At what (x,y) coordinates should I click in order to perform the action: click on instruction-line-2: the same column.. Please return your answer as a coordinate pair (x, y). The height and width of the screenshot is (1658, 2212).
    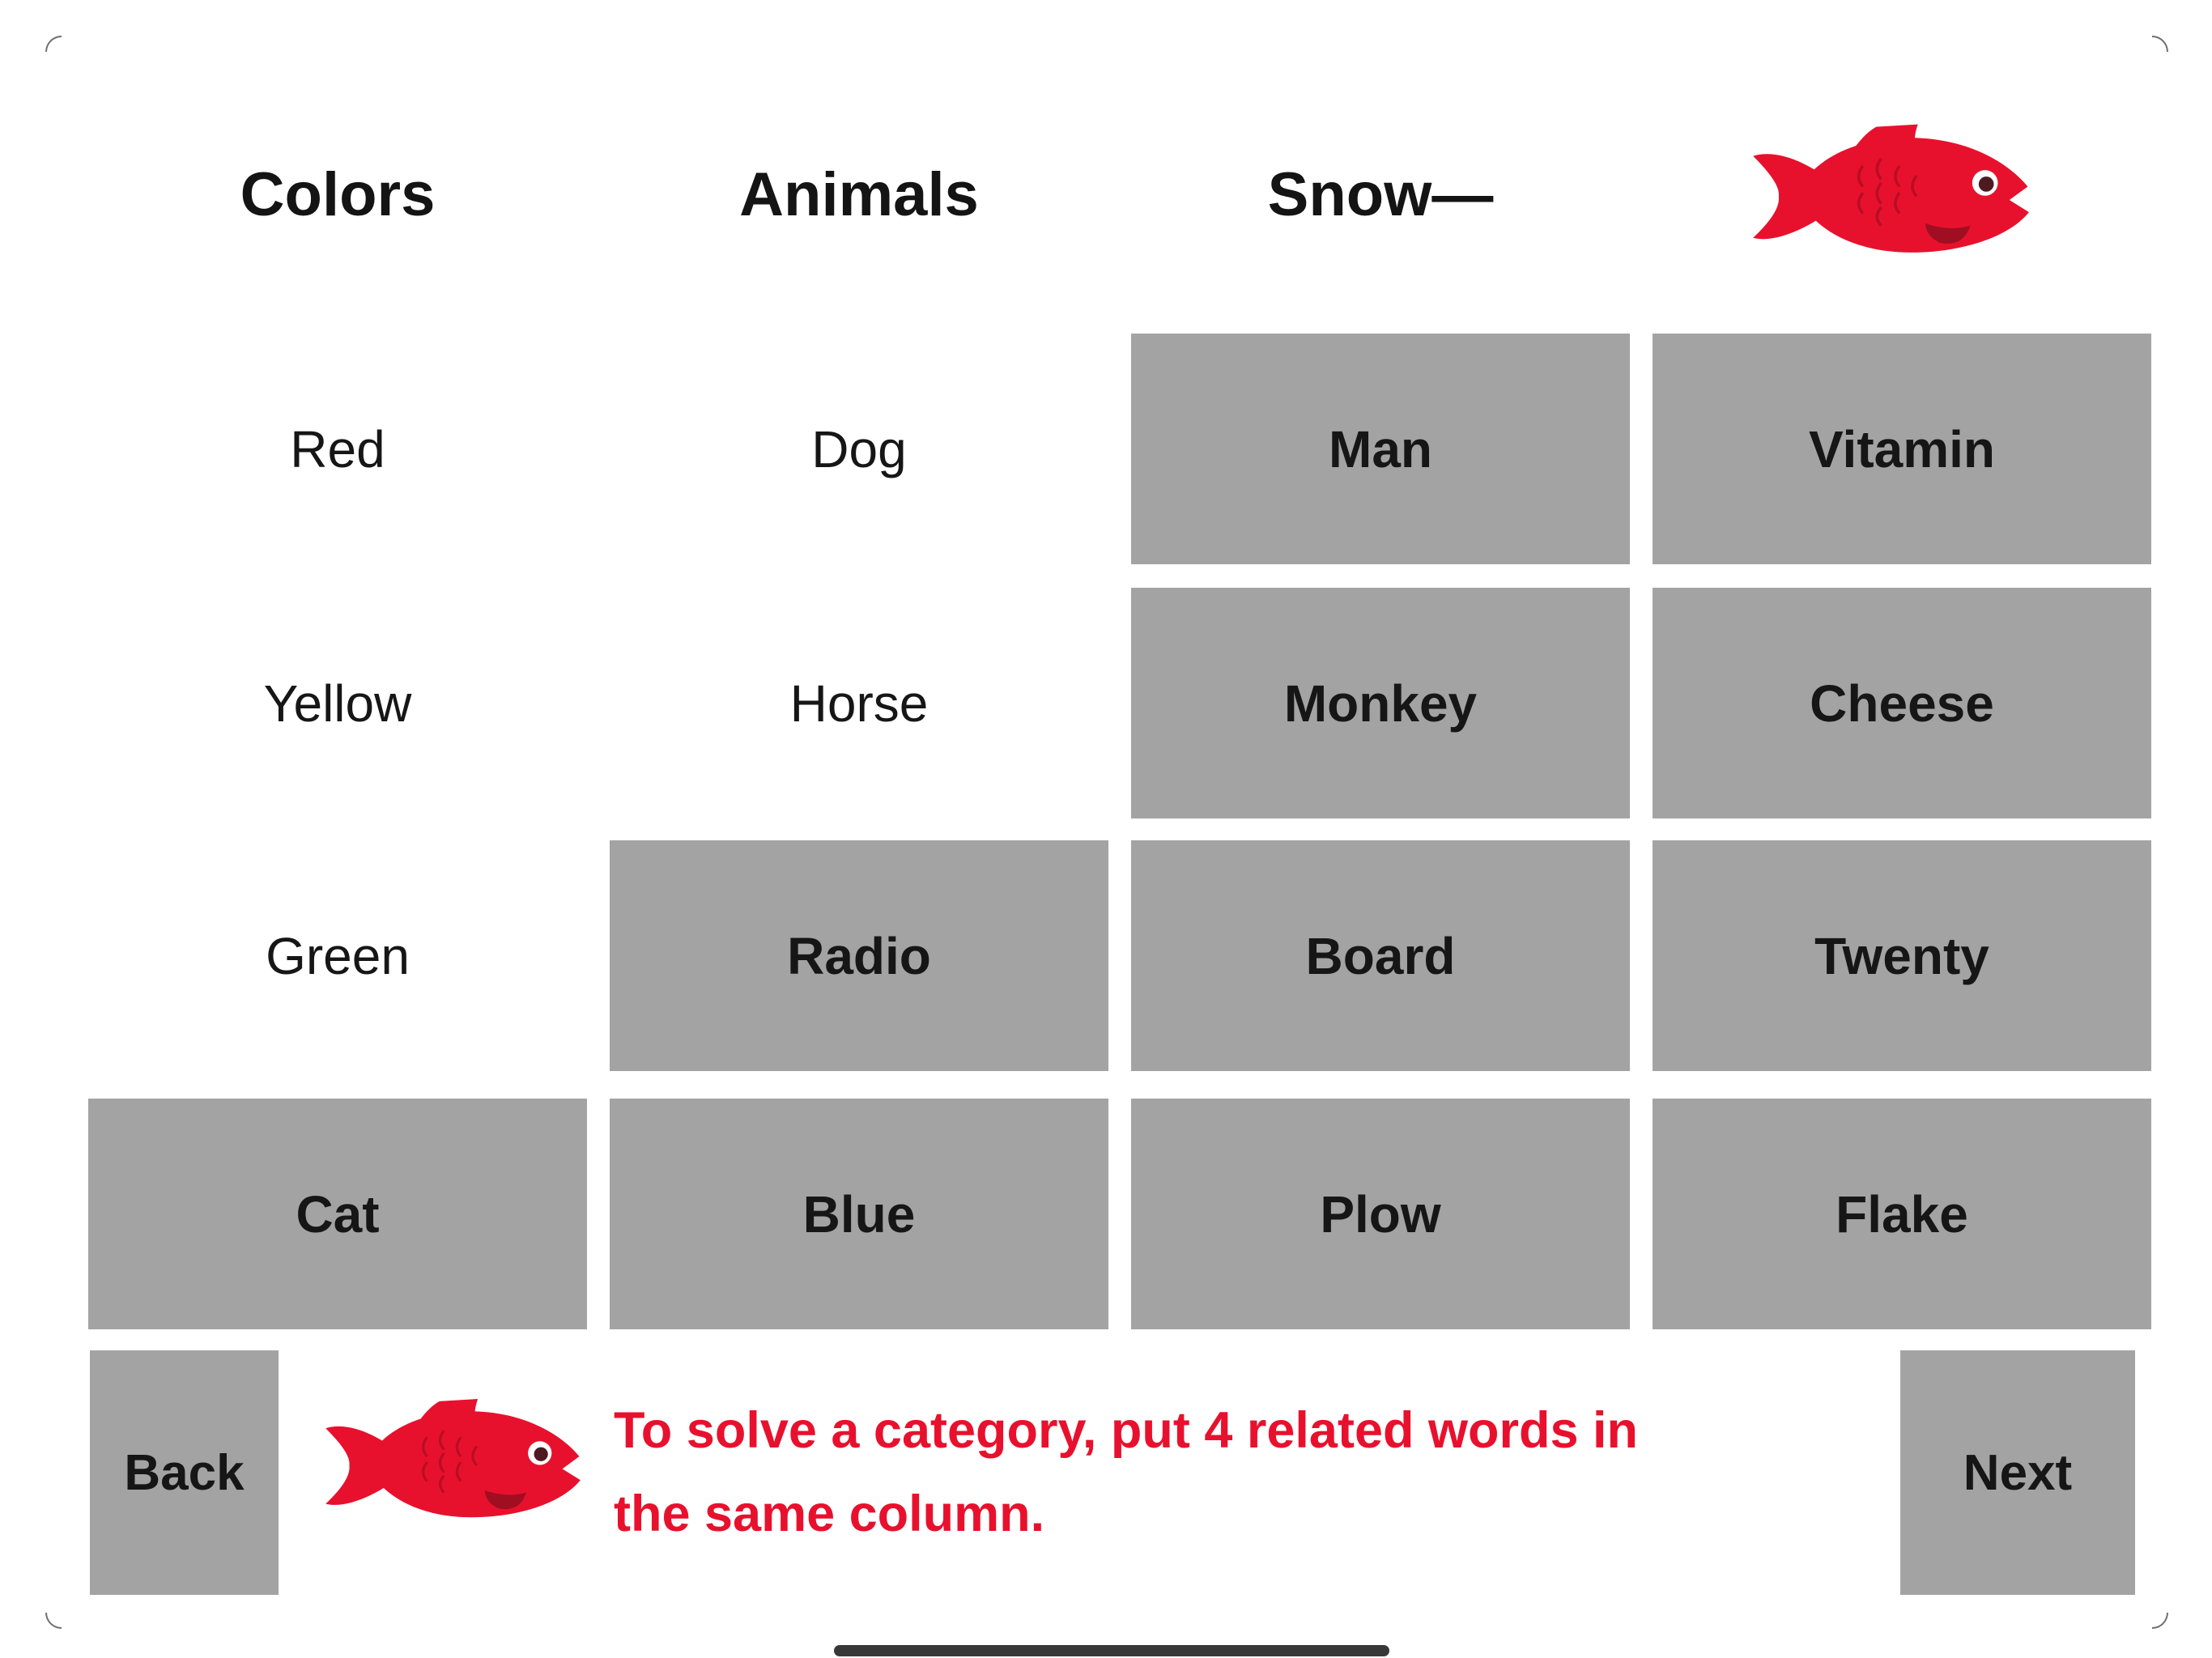
    Looking at the image, I should click on (829, 1514).